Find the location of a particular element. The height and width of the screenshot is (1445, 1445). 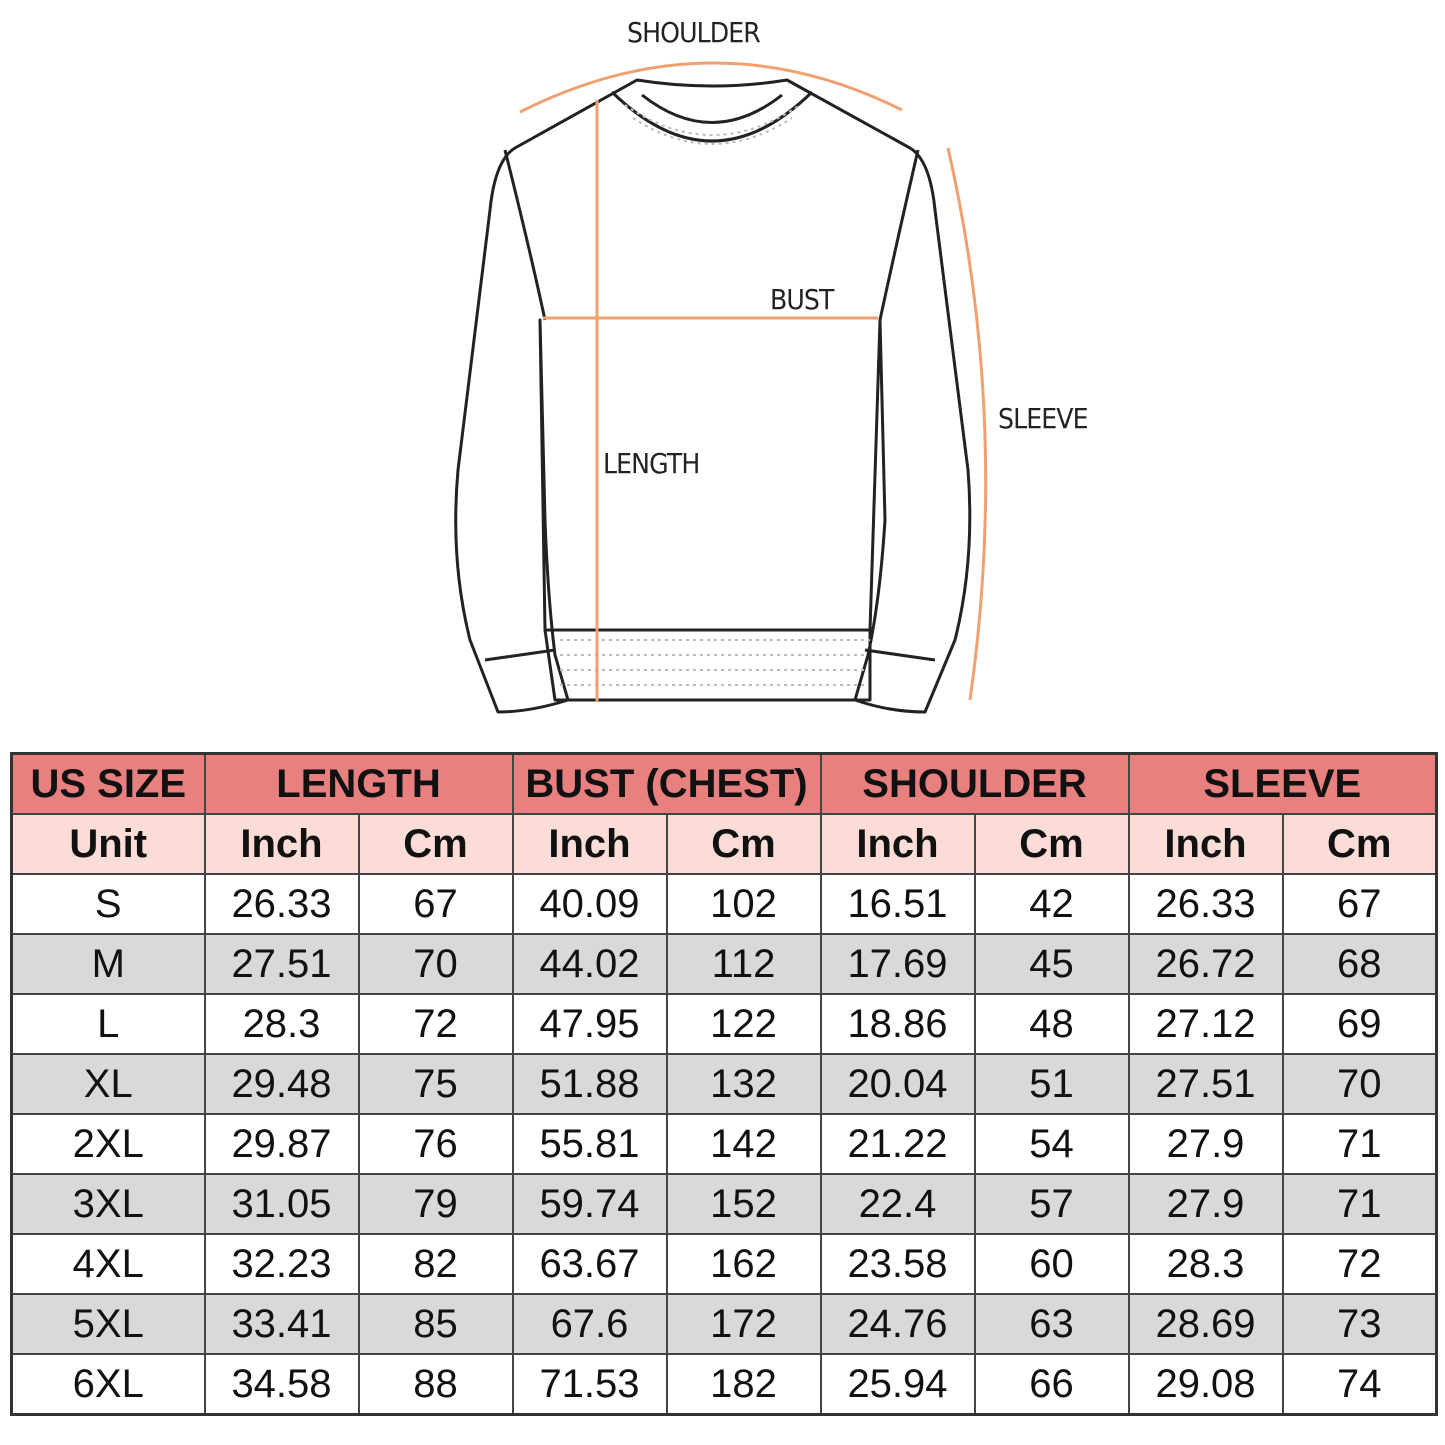

value-cell: 71.53 is located at coordinates (589, 1384).